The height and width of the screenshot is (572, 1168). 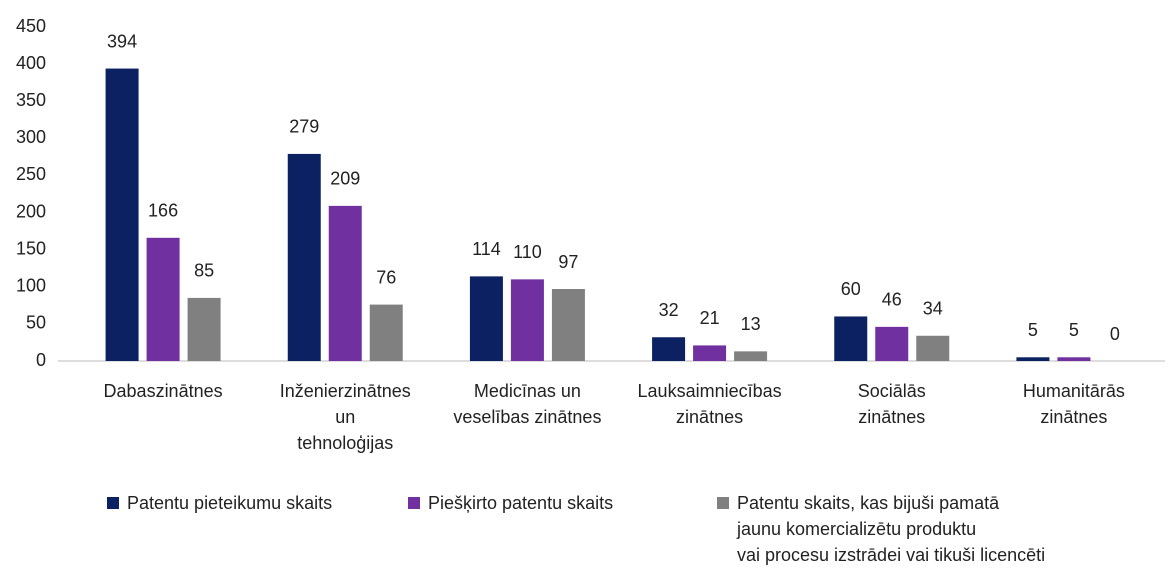 What do you see at coordinates (204, 271) in the screenshot?
I see `data-label: 85` at bounding box center [204, 271].